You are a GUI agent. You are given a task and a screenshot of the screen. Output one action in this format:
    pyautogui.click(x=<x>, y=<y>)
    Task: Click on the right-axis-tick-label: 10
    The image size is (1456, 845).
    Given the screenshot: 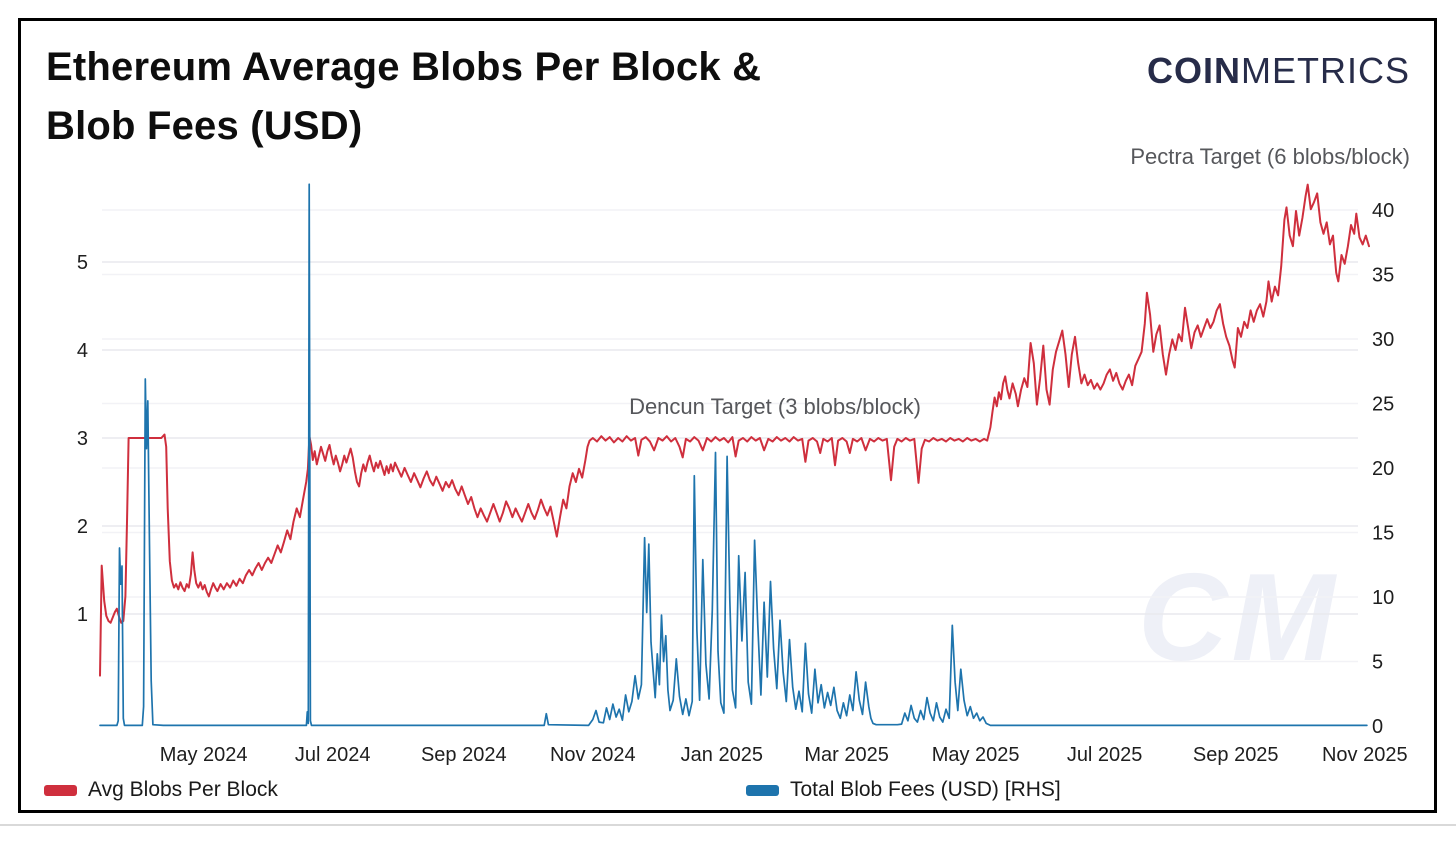 What is the action you would take?
    pyautogui.click(x=1383, y=598)
    